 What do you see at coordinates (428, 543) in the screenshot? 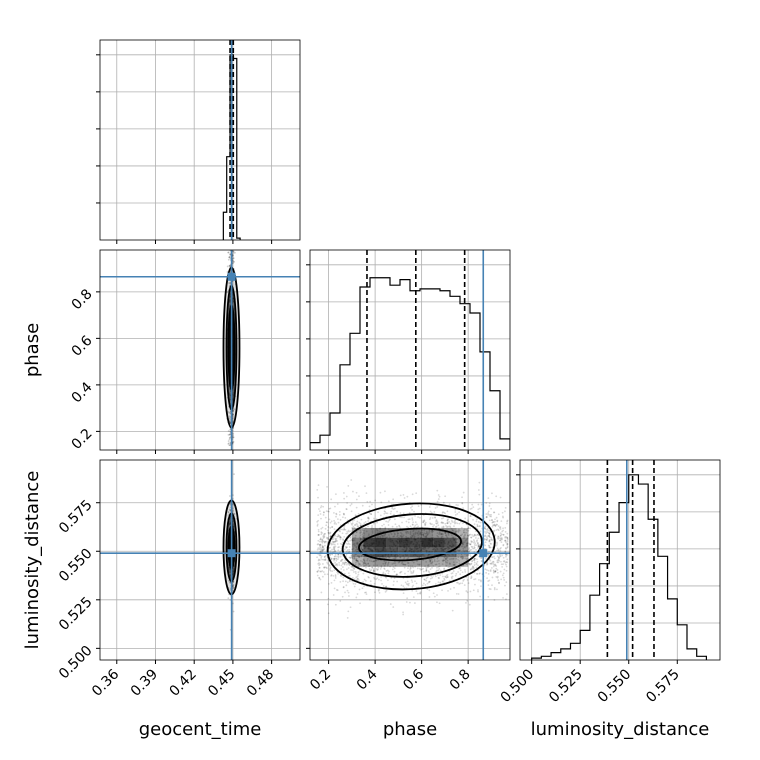
I see `density-bin` at bounding box center [428, 543].